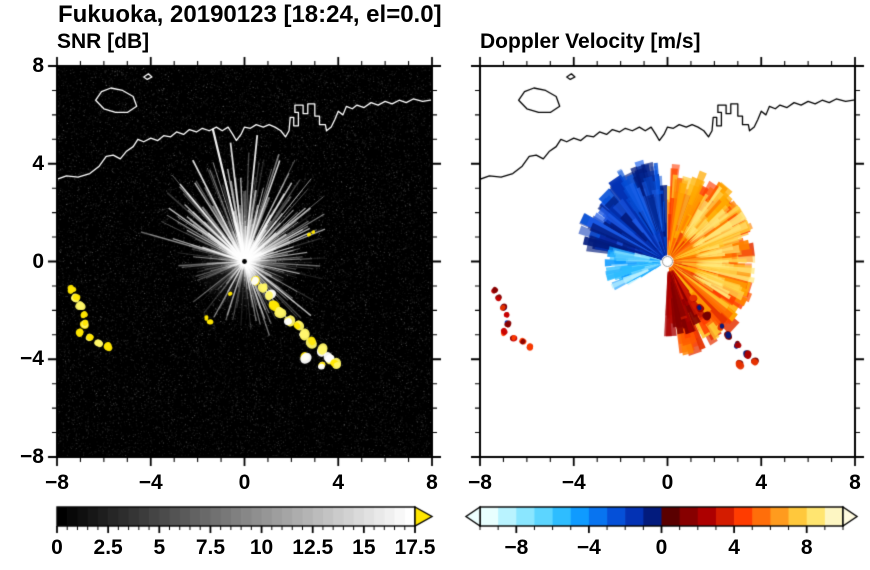 This screenshot has width=870, height=570. What do you see at coordinates (38, 163) in the screenshot?
I see `y-tick-label: 4` at bounding box center [38, 163].